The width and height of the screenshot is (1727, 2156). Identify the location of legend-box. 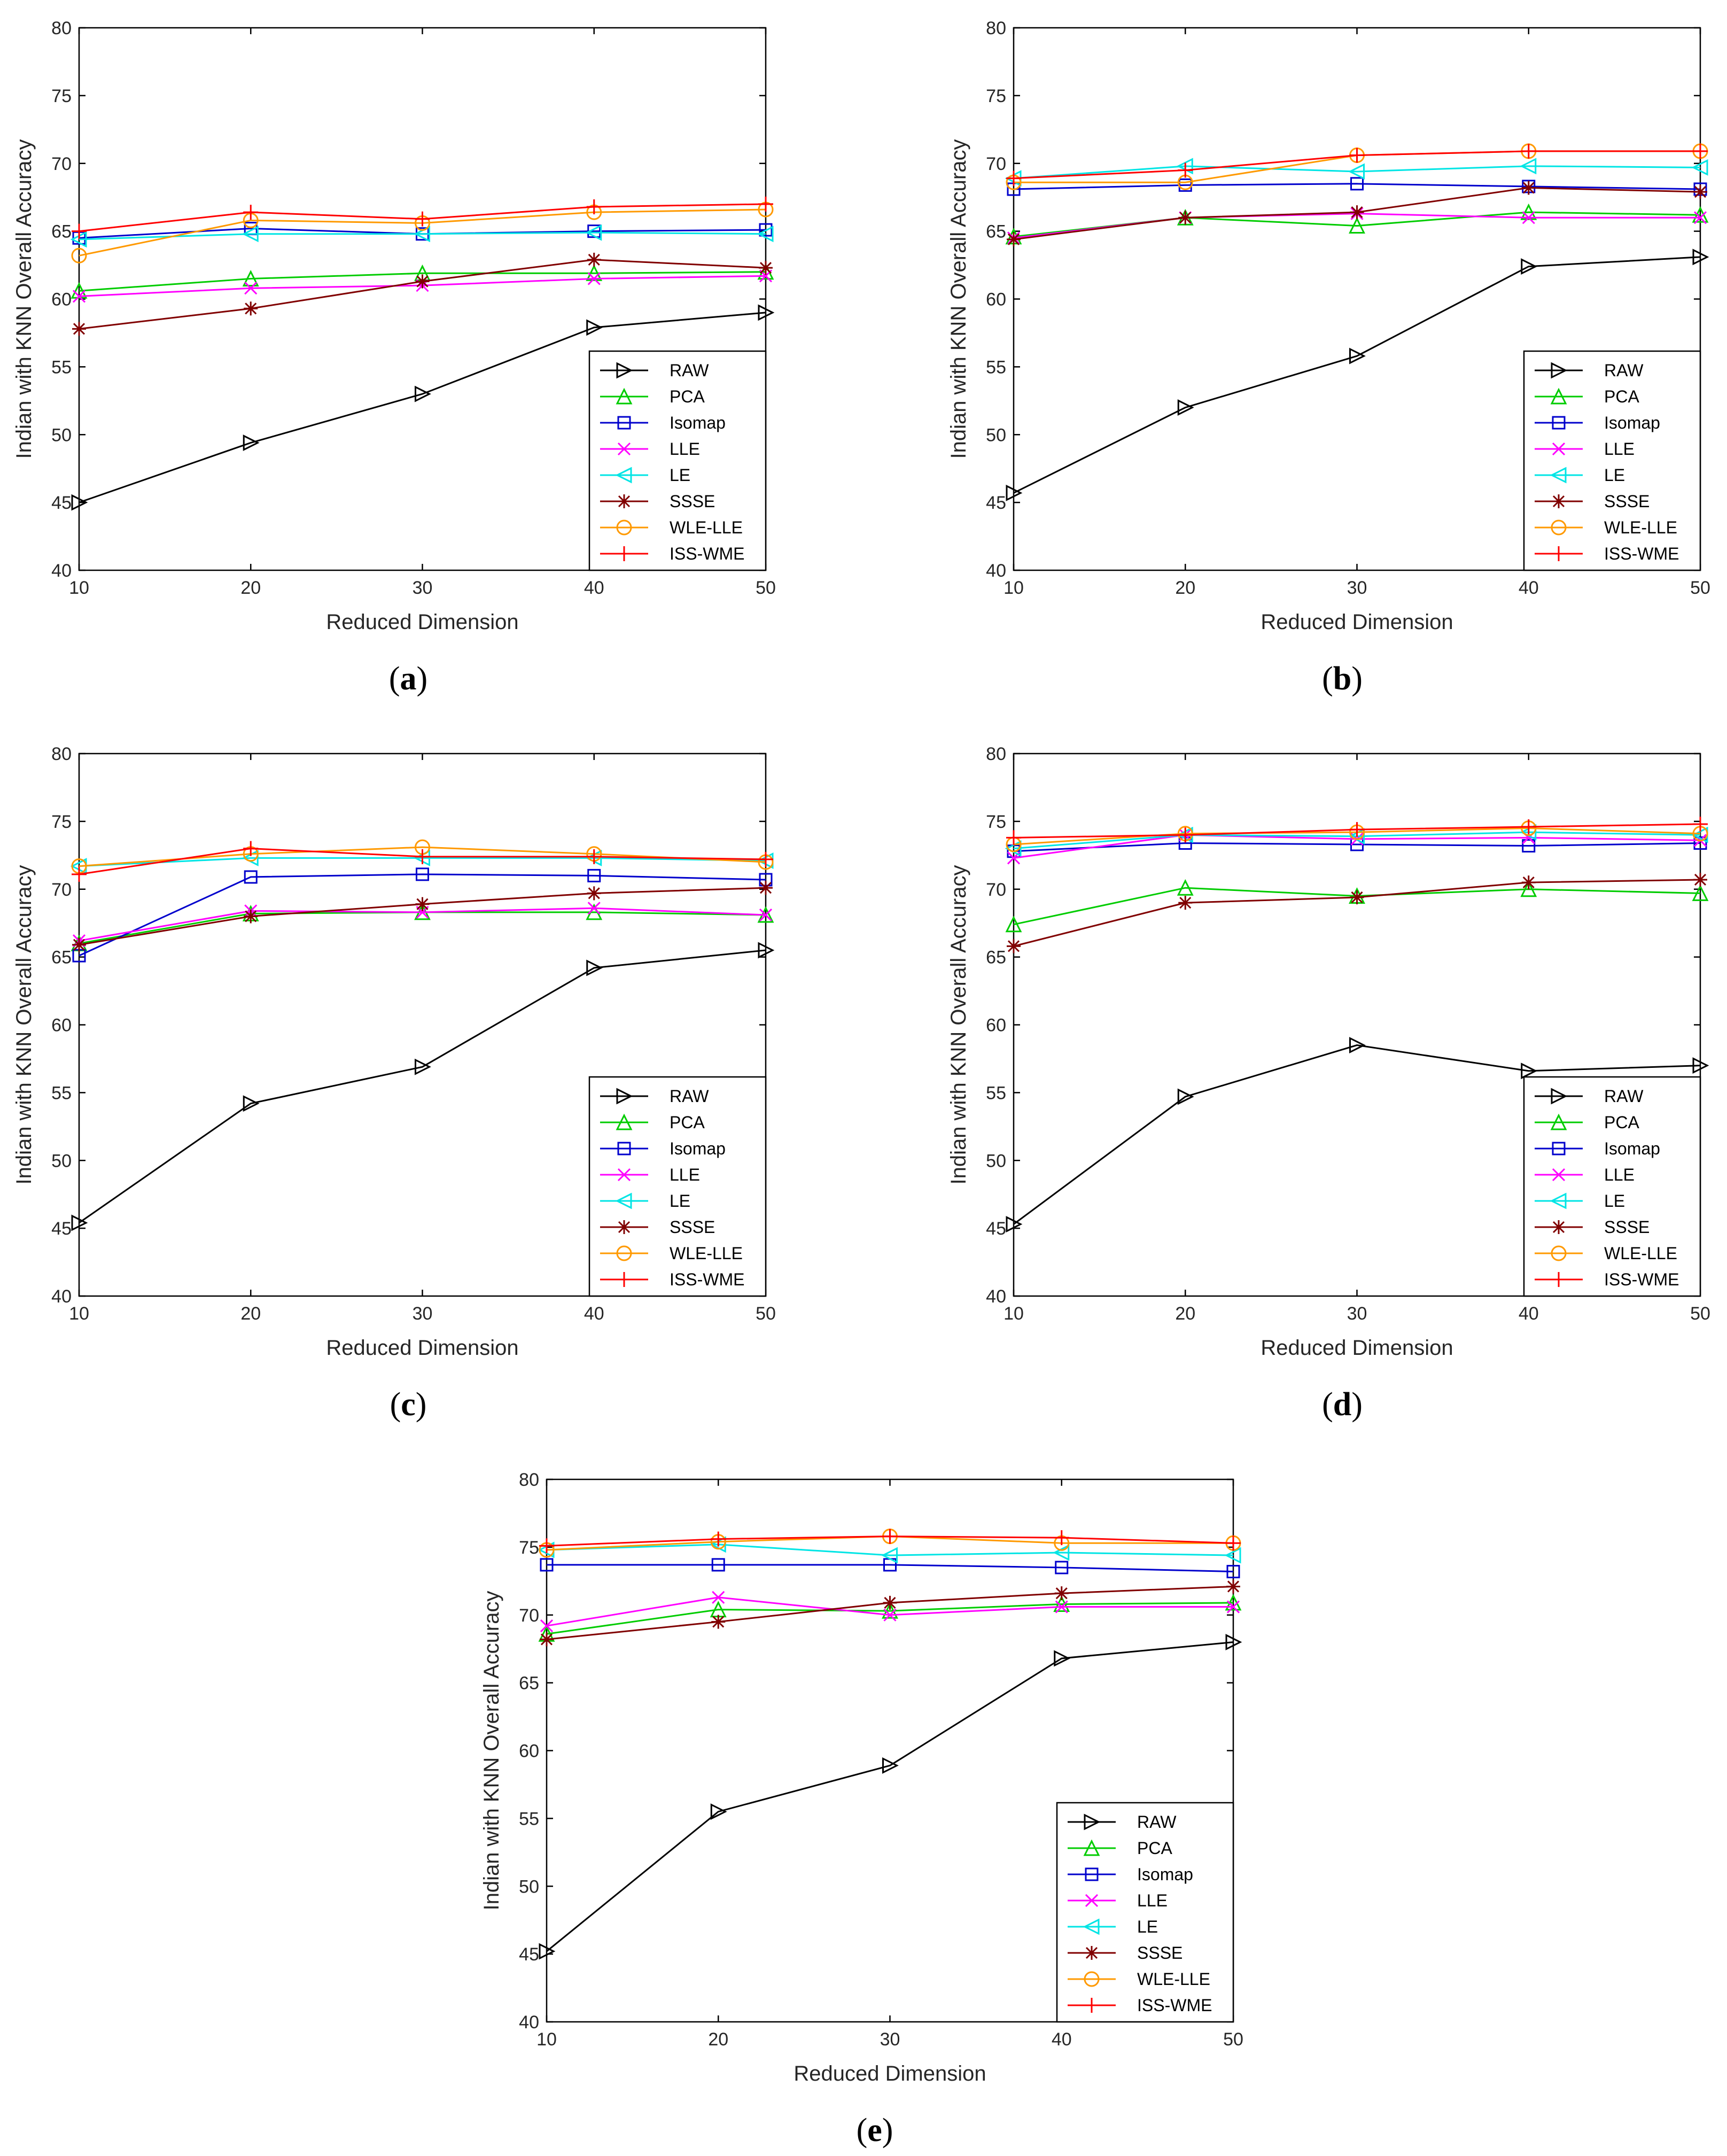
(677, 460).